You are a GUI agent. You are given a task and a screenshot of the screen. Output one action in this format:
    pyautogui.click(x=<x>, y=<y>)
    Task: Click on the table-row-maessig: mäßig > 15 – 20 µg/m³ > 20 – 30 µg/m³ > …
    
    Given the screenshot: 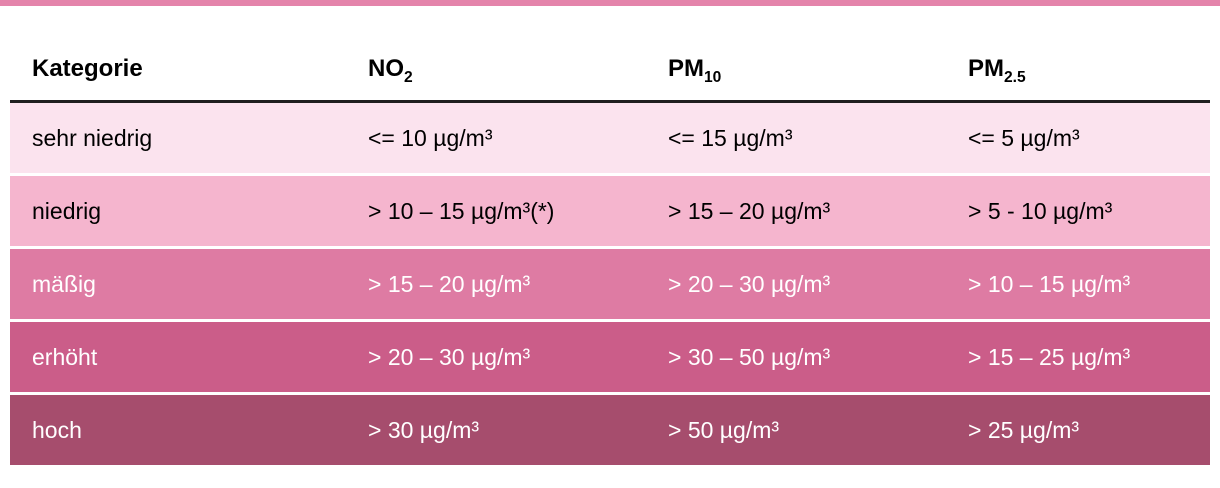 What is the action you would take?
    pyautogui.click(x=610, y=284)
    